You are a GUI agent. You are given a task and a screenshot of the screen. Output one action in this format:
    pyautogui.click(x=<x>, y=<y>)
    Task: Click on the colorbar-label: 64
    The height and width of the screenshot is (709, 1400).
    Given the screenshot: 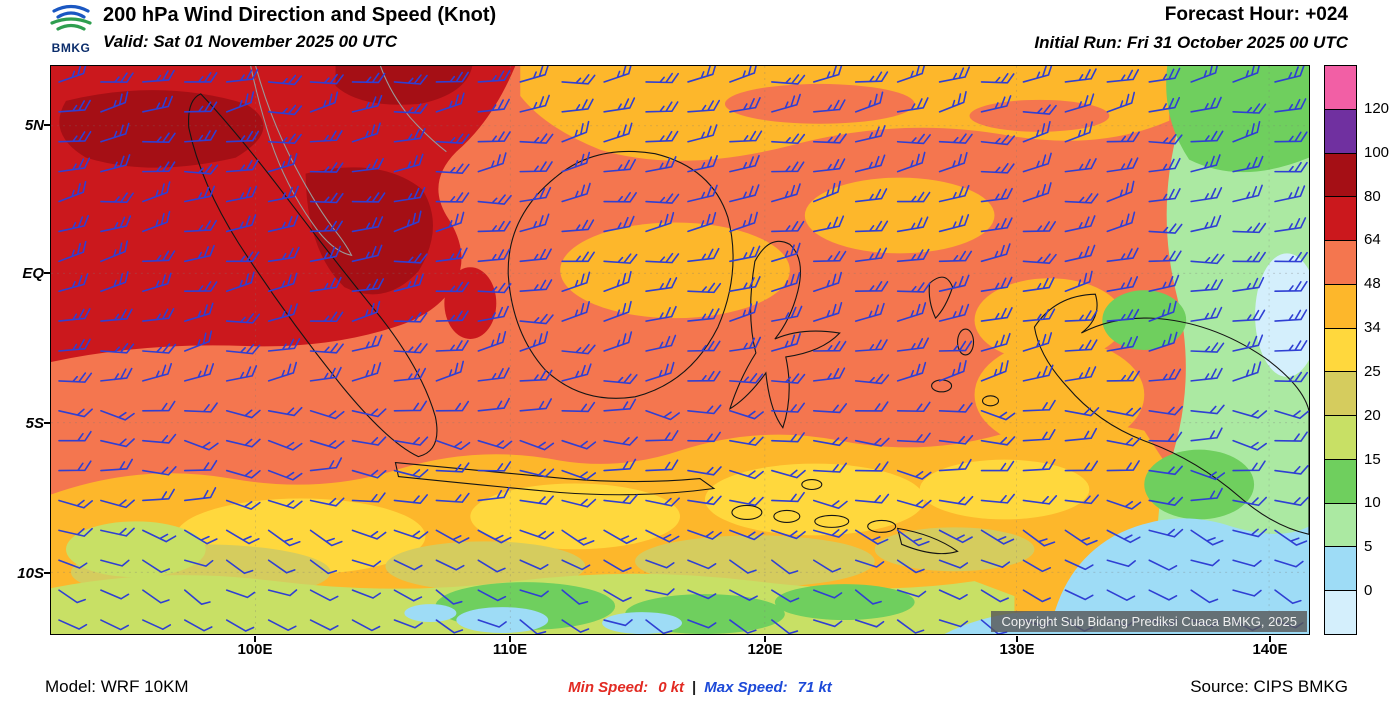 What is the action you would take?
    pyautogui.click(x=1372, y=240)
    